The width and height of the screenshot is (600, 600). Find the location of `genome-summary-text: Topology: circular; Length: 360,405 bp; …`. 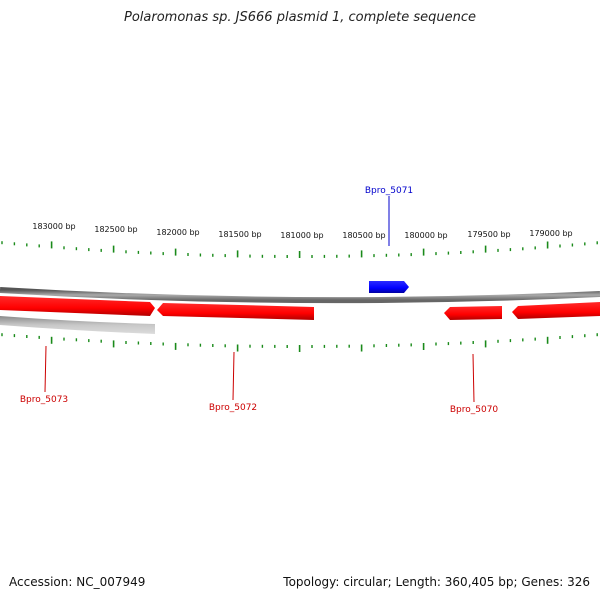

genome-summary-text: Topology: circular; Length: 360,405 bp; … is located at coordinates (436, 582).